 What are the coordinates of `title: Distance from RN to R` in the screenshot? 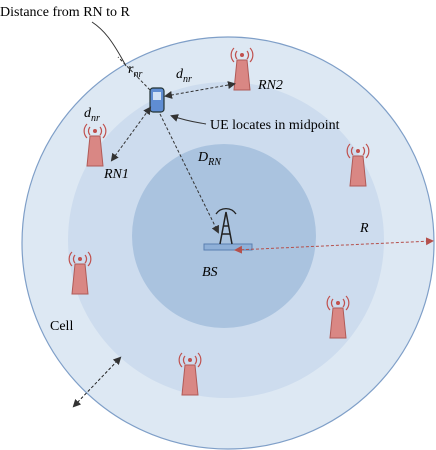 It's located at (65, 12).